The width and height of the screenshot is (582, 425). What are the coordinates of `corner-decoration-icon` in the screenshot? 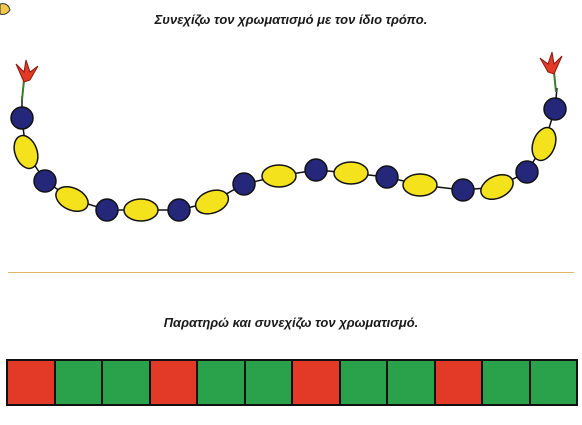 It's located at (5, 9).